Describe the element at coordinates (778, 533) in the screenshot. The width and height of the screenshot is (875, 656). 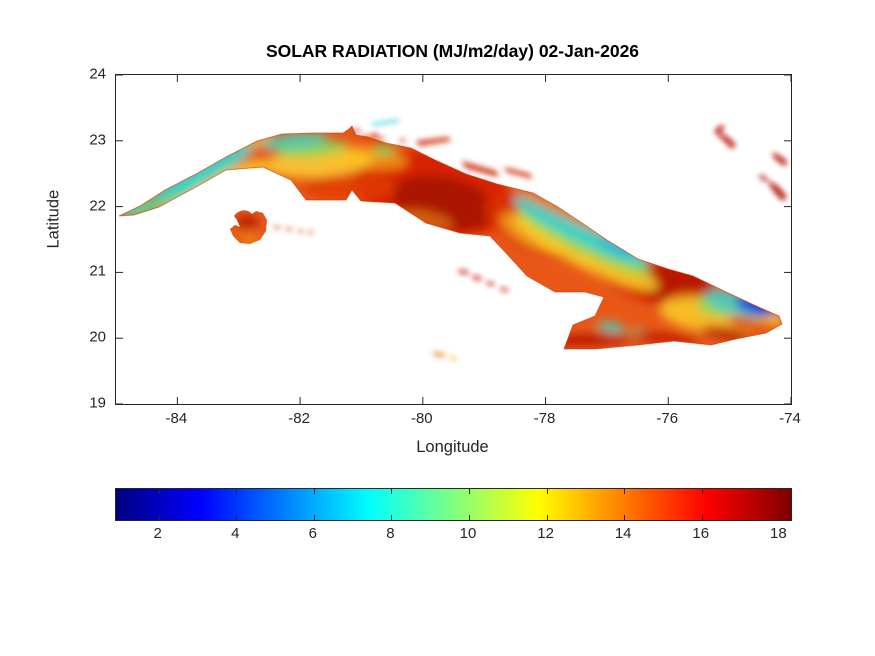
I see `colorbar-tick-label: 18` at that location.